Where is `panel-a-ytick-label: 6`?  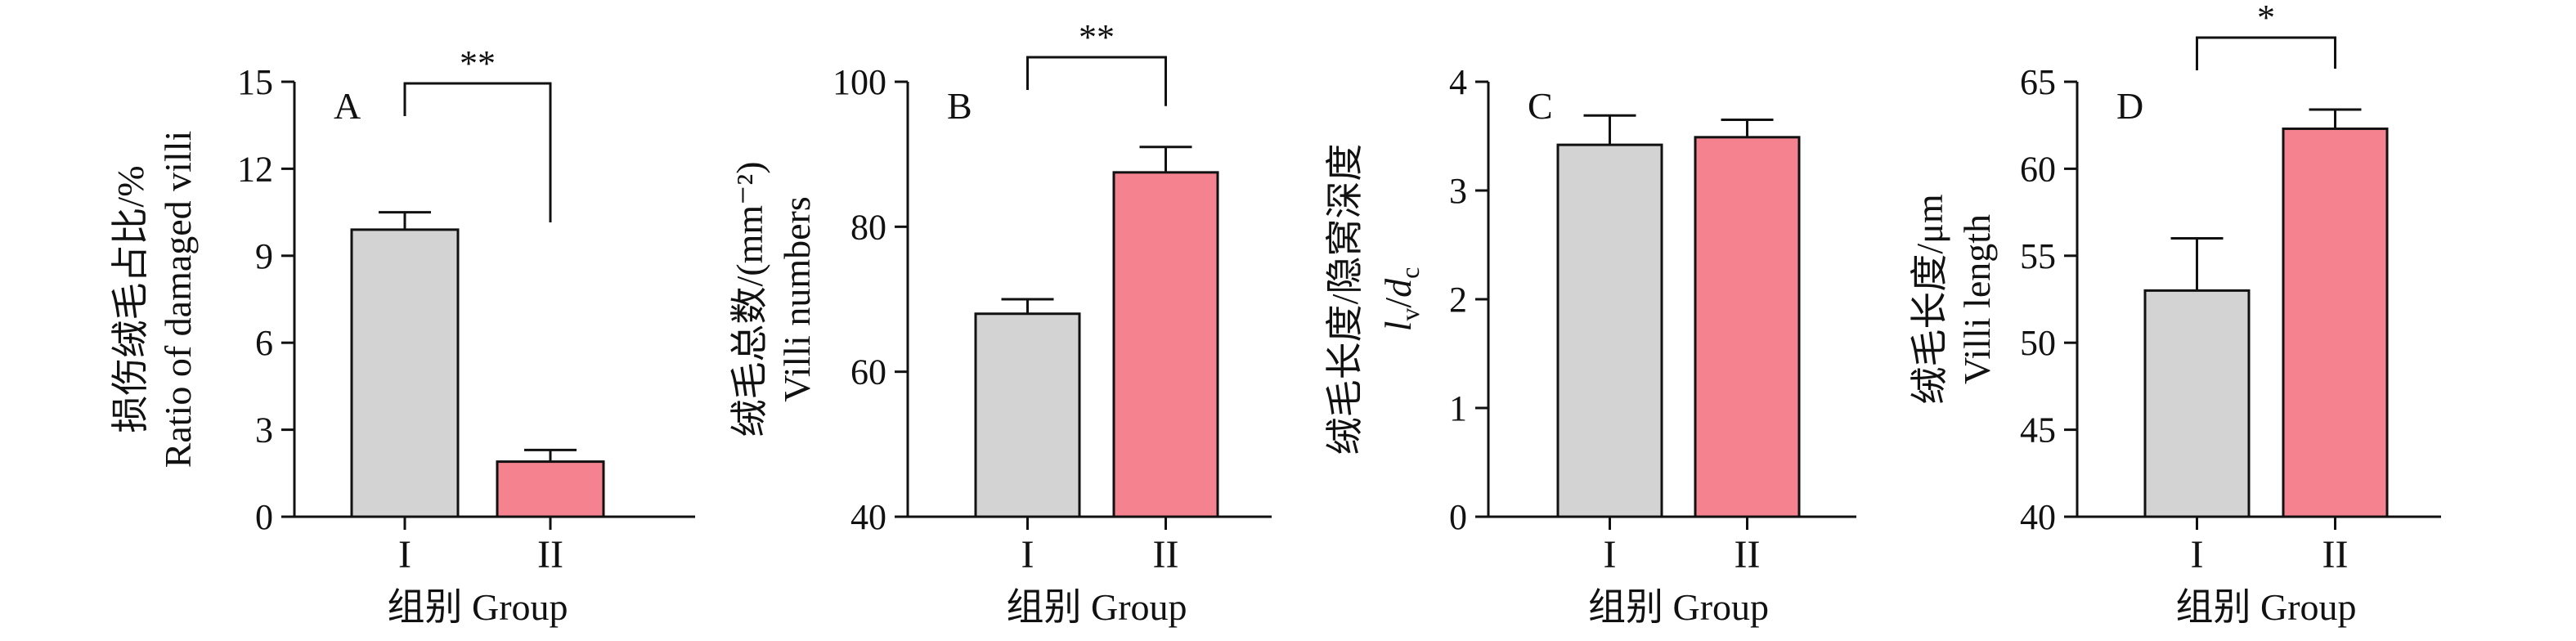 panel-a-ytick-label: 6 is located at coordinates (264, 343).